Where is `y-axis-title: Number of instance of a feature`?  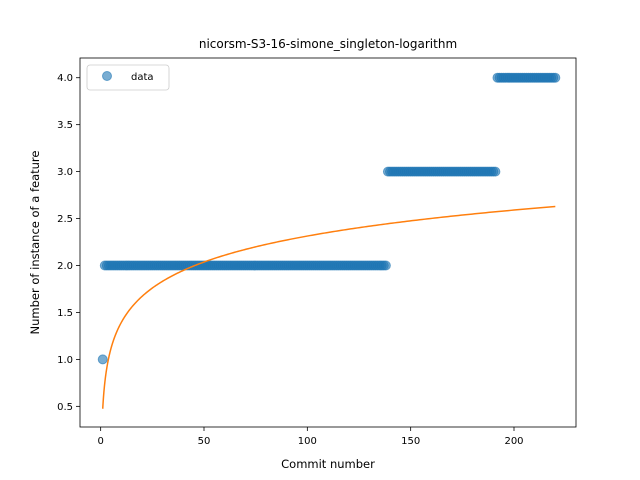
y-axis-title: Number of instance of a feature is located at coordinates (35, 243).